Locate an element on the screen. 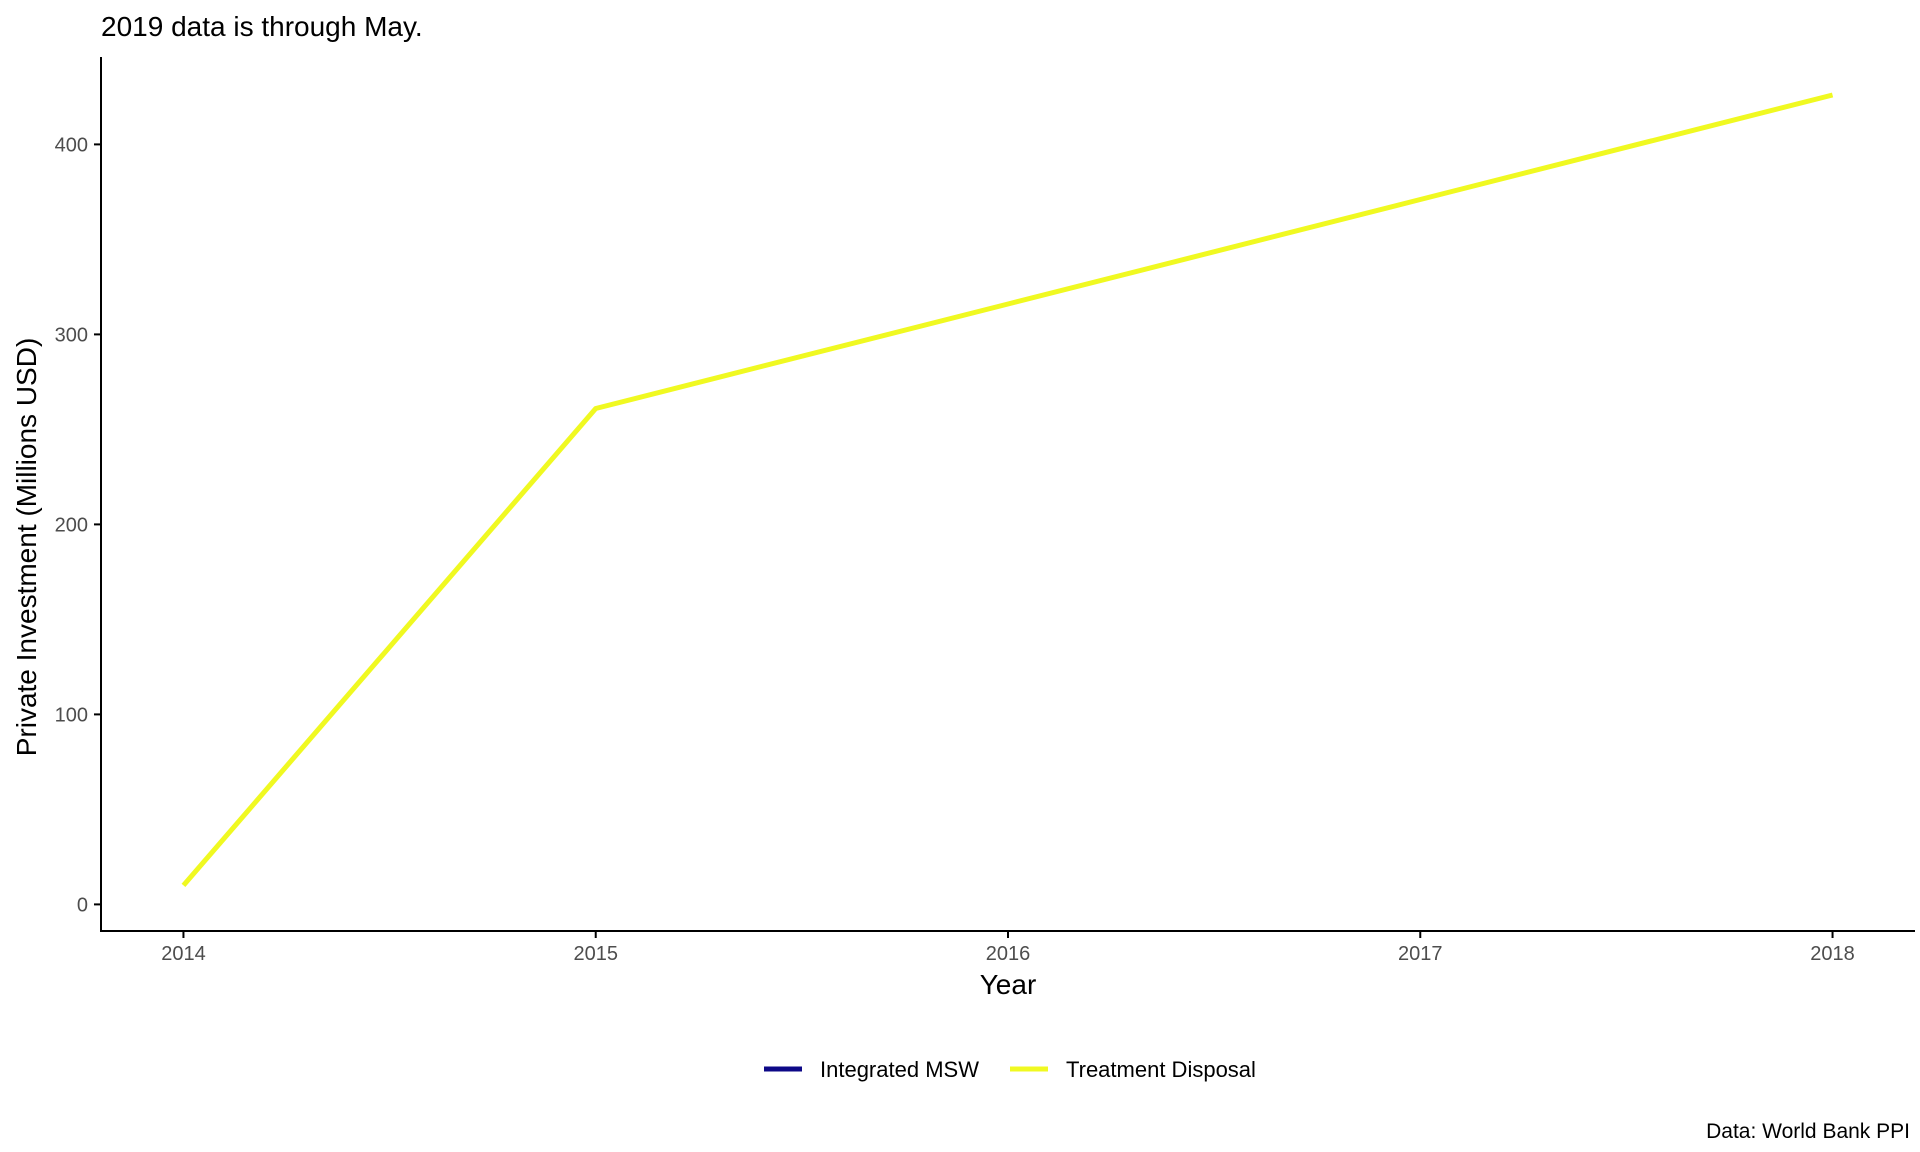 Image resolution: width=1920 pixels, height=1152 pixels. y-tick-label: 400 is located at coordinates (71, 145).